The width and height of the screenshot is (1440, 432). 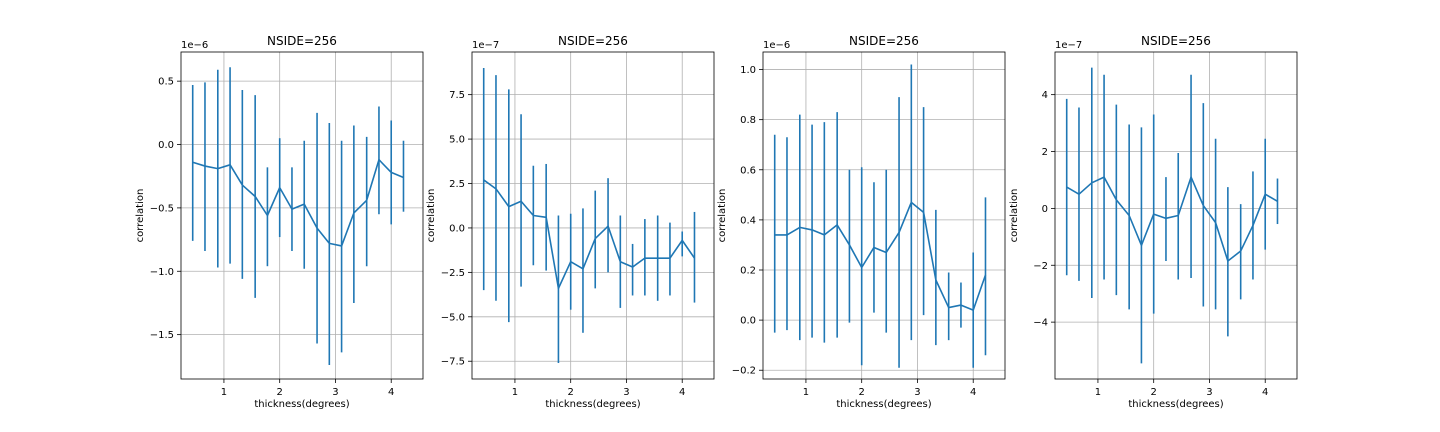 I want to click on y-tick-label: 4, so click(x=1045, y=95).